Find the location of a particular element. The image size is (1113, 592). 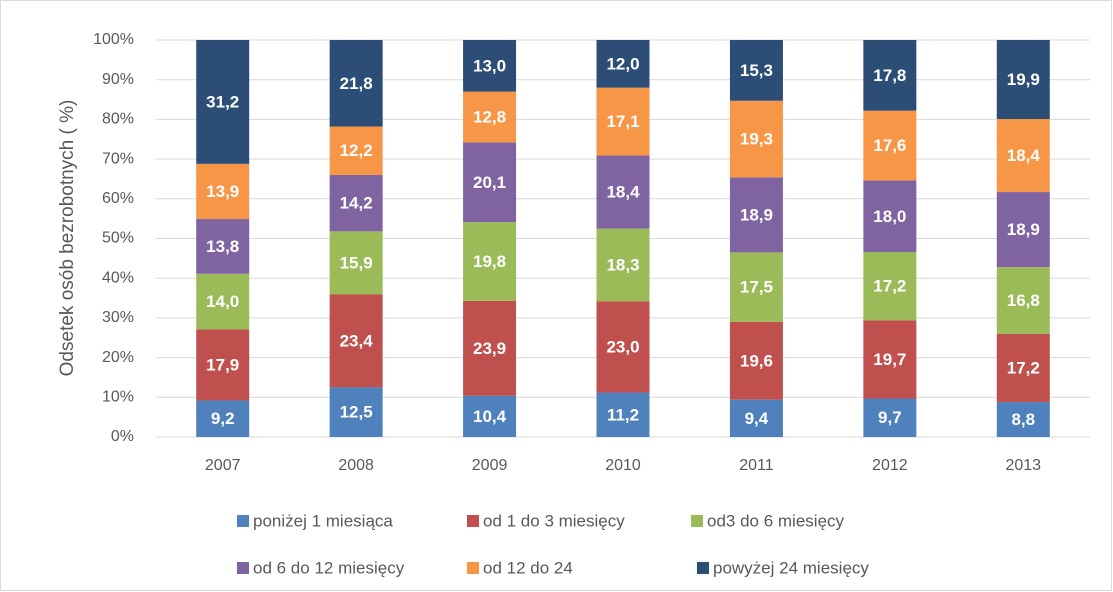

value-label: 31,2 is located at coordinates (222, 101).